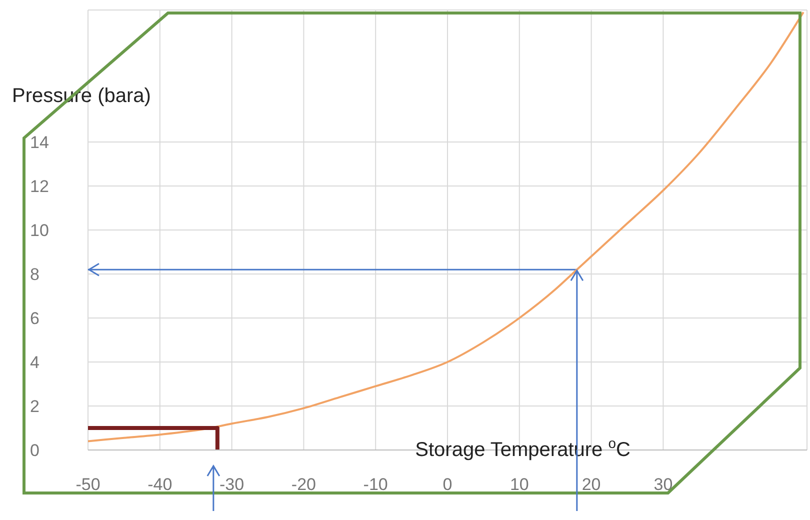 The image size is (810, 520). What do you see at coordinates (39, 142) in the screenshot?
I see `y-tick-label: 14` at bounding box center [39, 142].